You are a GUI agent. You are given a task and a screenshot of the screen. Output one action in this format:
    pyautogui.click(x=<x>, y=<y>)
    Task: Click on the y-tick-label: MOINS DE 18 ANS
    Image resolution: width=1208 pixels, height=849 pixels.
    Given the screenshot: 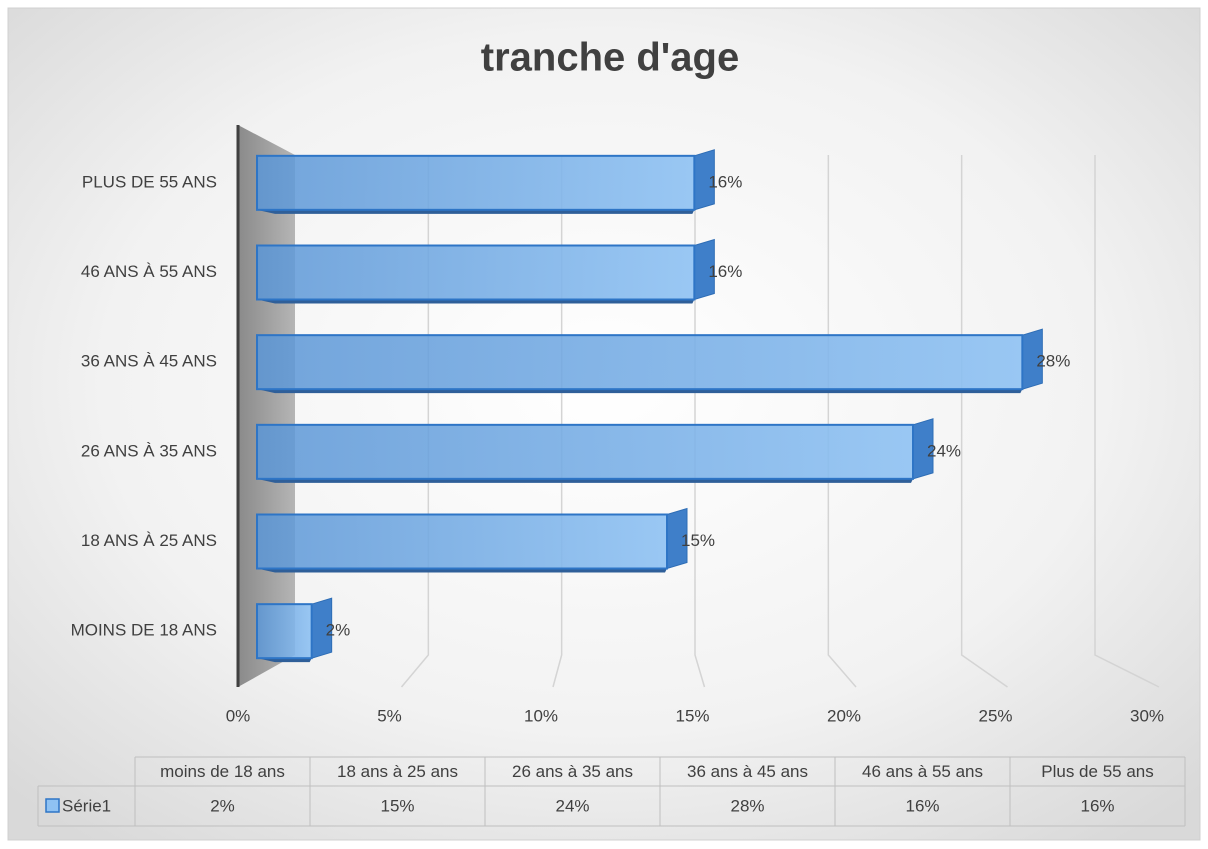 What is the action you would take?
    pyautogui.click(x=144, y=630)
    